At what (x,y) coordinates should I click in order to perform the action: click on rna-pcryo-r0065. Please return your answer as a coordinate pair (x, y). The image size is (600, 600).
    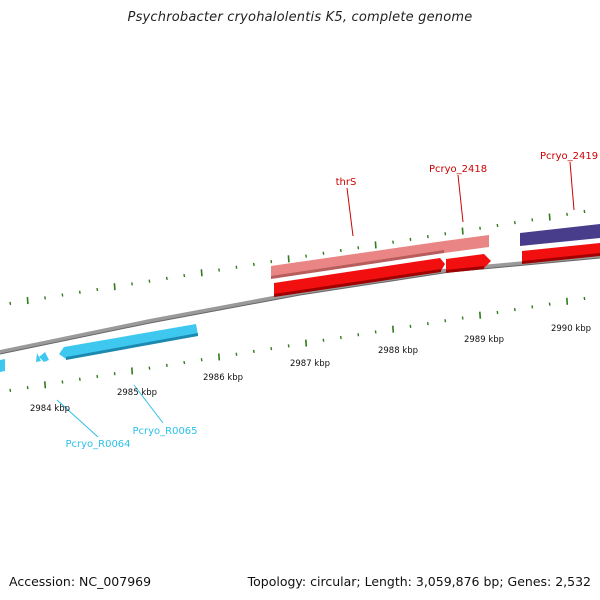
    Looking at the image, I should click on (128, 341).